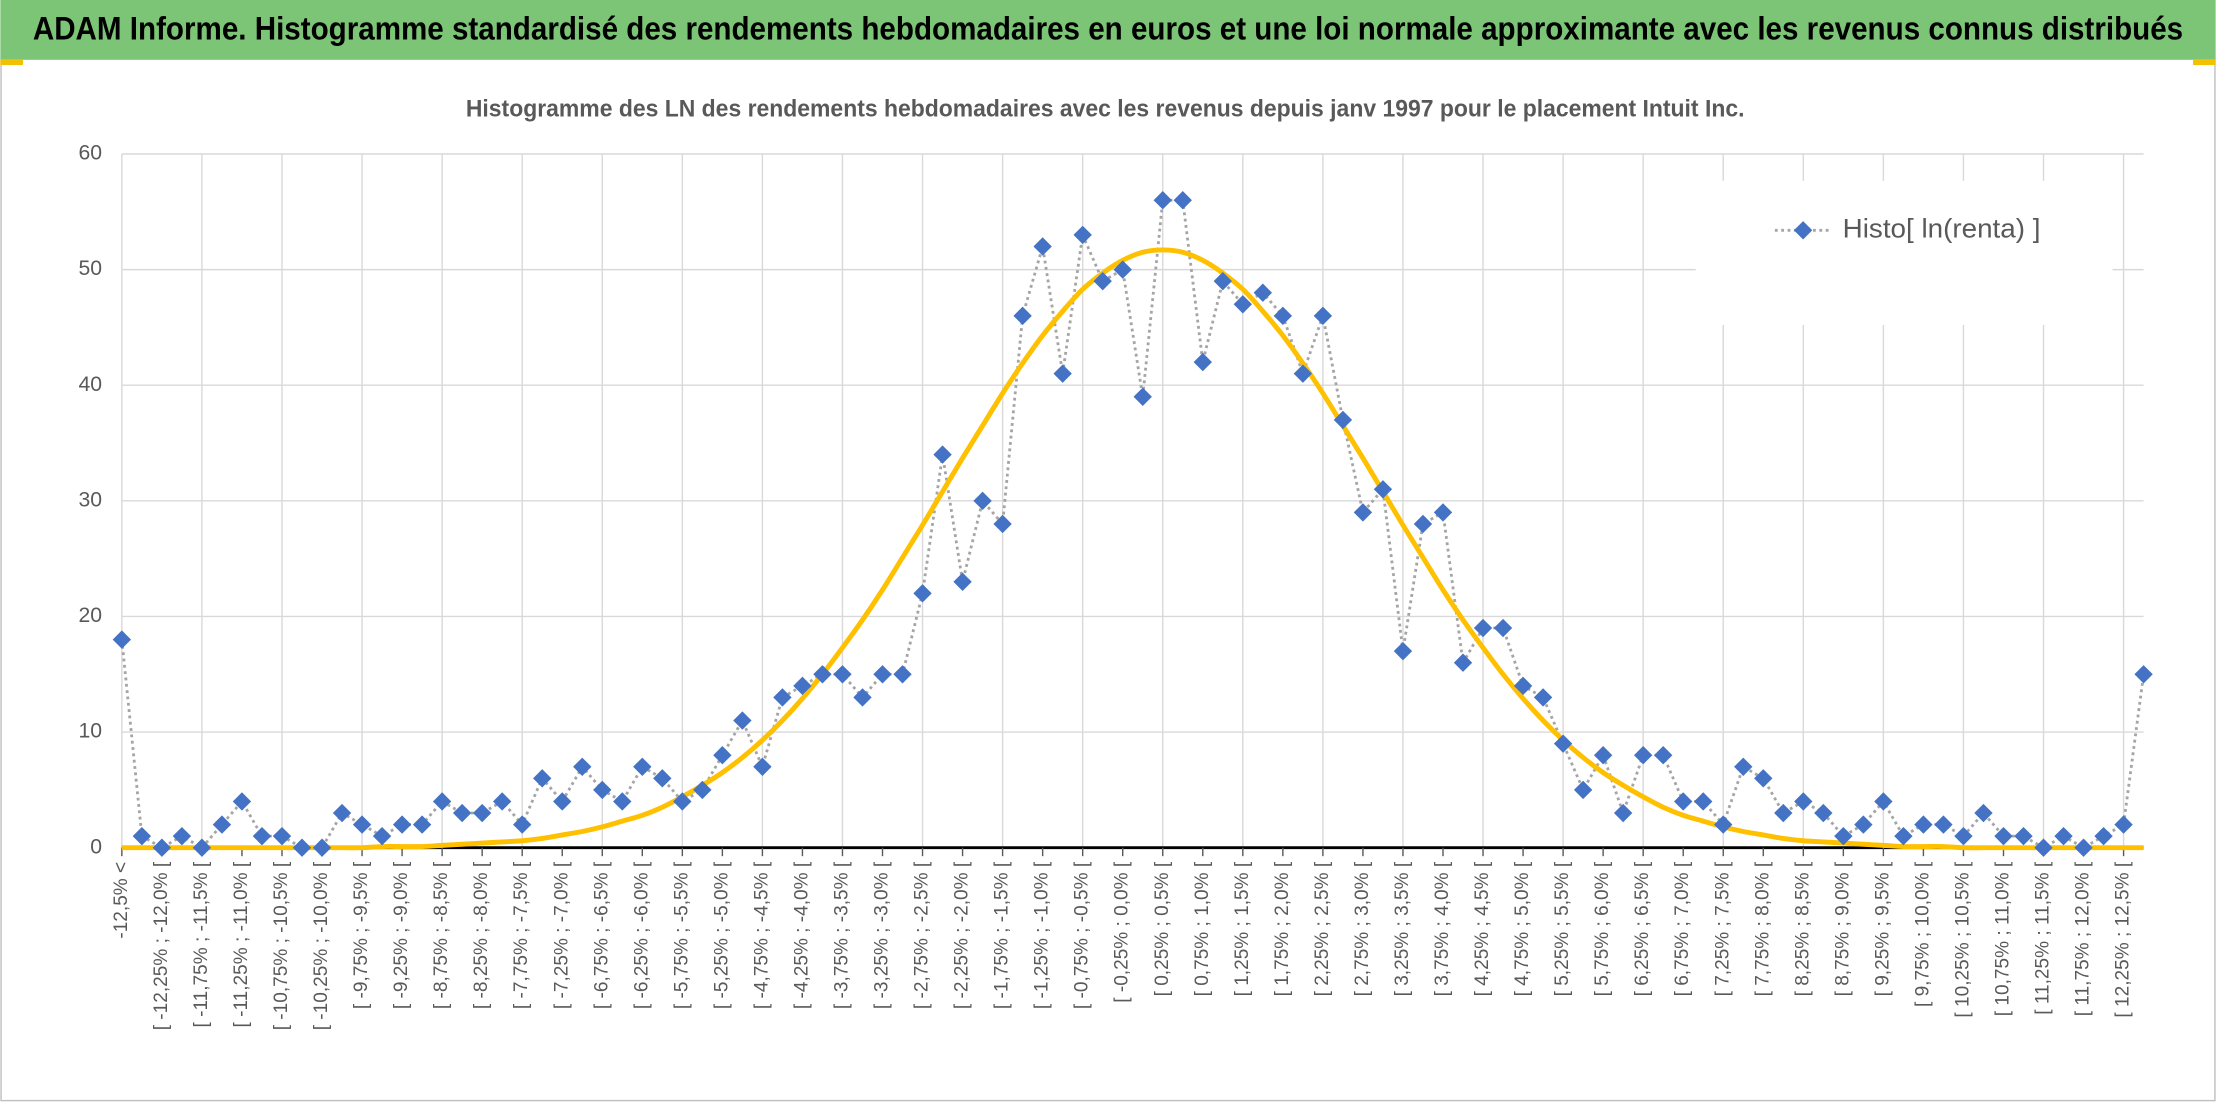 Image resolution: width=2216 pixels, height=1102 pixels. Describe the element at coordinates (481, 935) in the screenshot. I see `x-tick-label: [ -8,25% ; -8,0% [` at that location.